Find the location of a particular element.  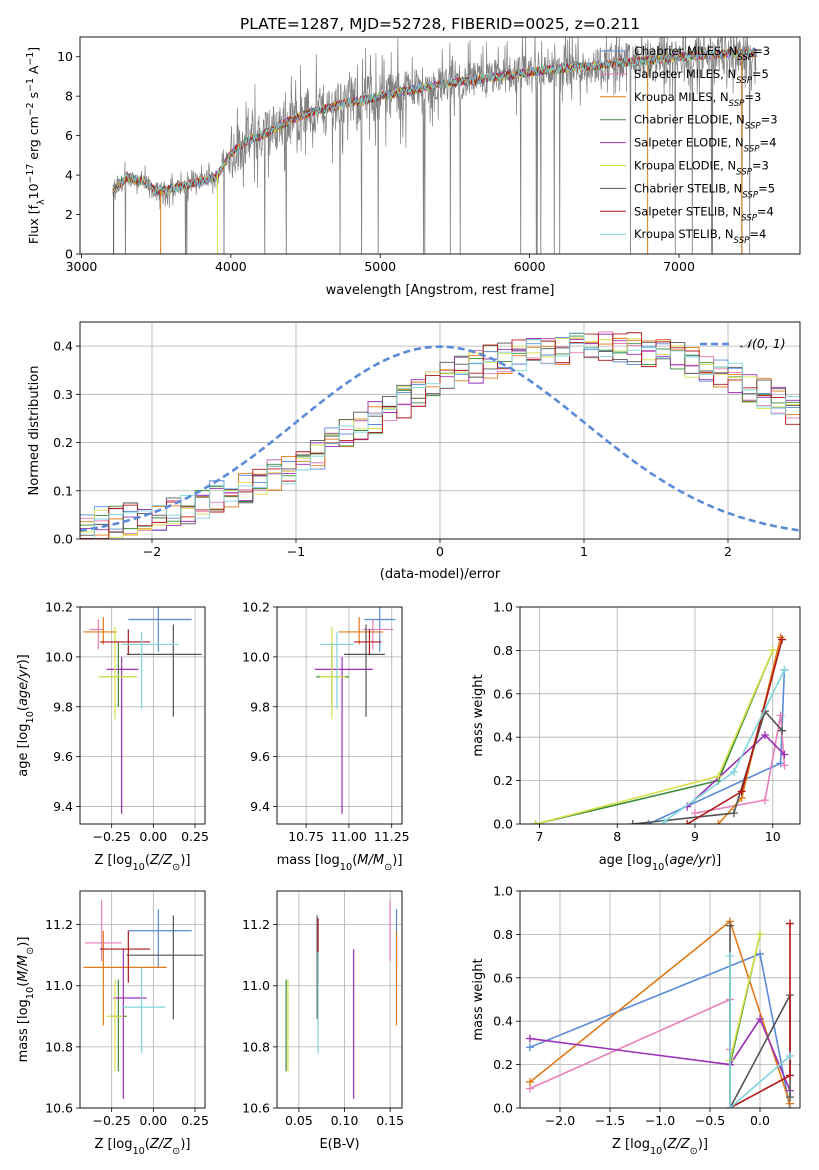

legend-entry: 𝒩(0, 1) is located at coordinates (763, 343).